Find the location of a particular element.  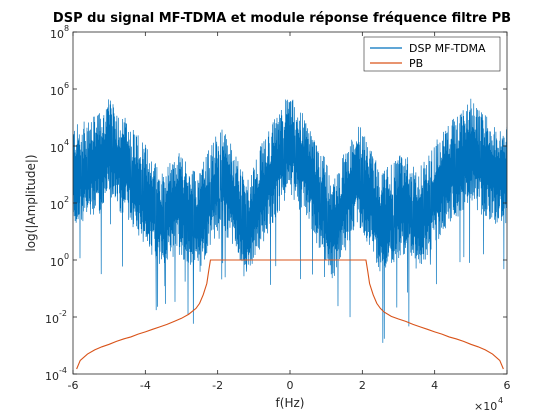

legend: DSP MF-TDMA PB is located at coordinates (432, 54).